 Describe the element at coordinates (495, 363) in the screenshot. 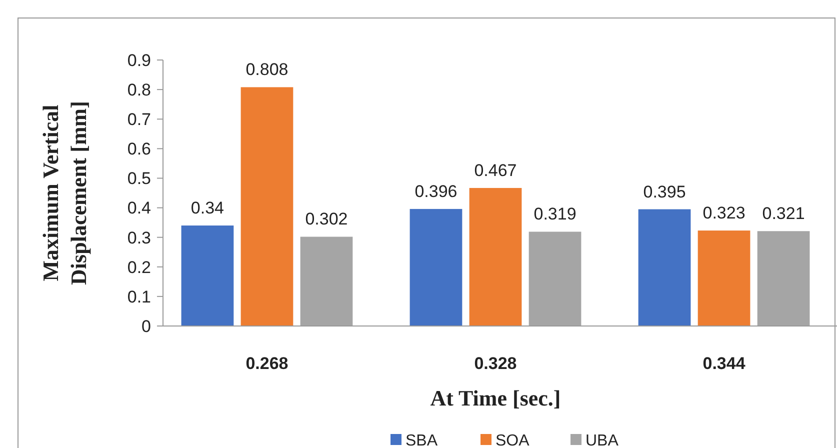

I see `x-tick-label: 0.328` at that location.